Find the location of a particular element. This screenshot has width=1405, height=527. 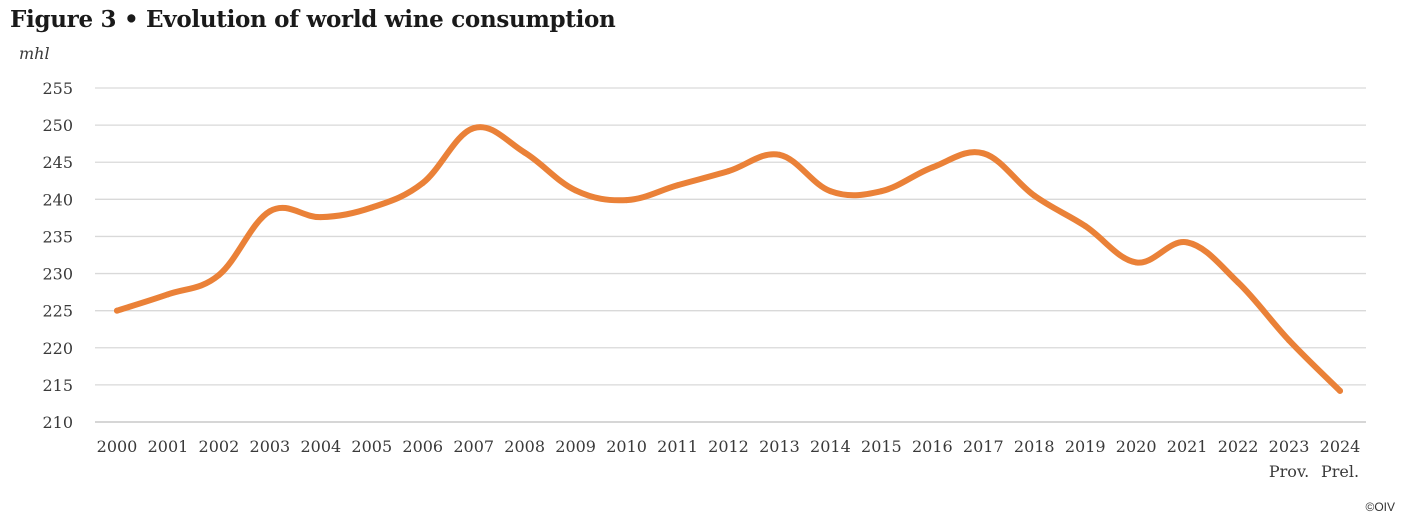

y-tick-label: 230 is located at coordinates (57, 274).